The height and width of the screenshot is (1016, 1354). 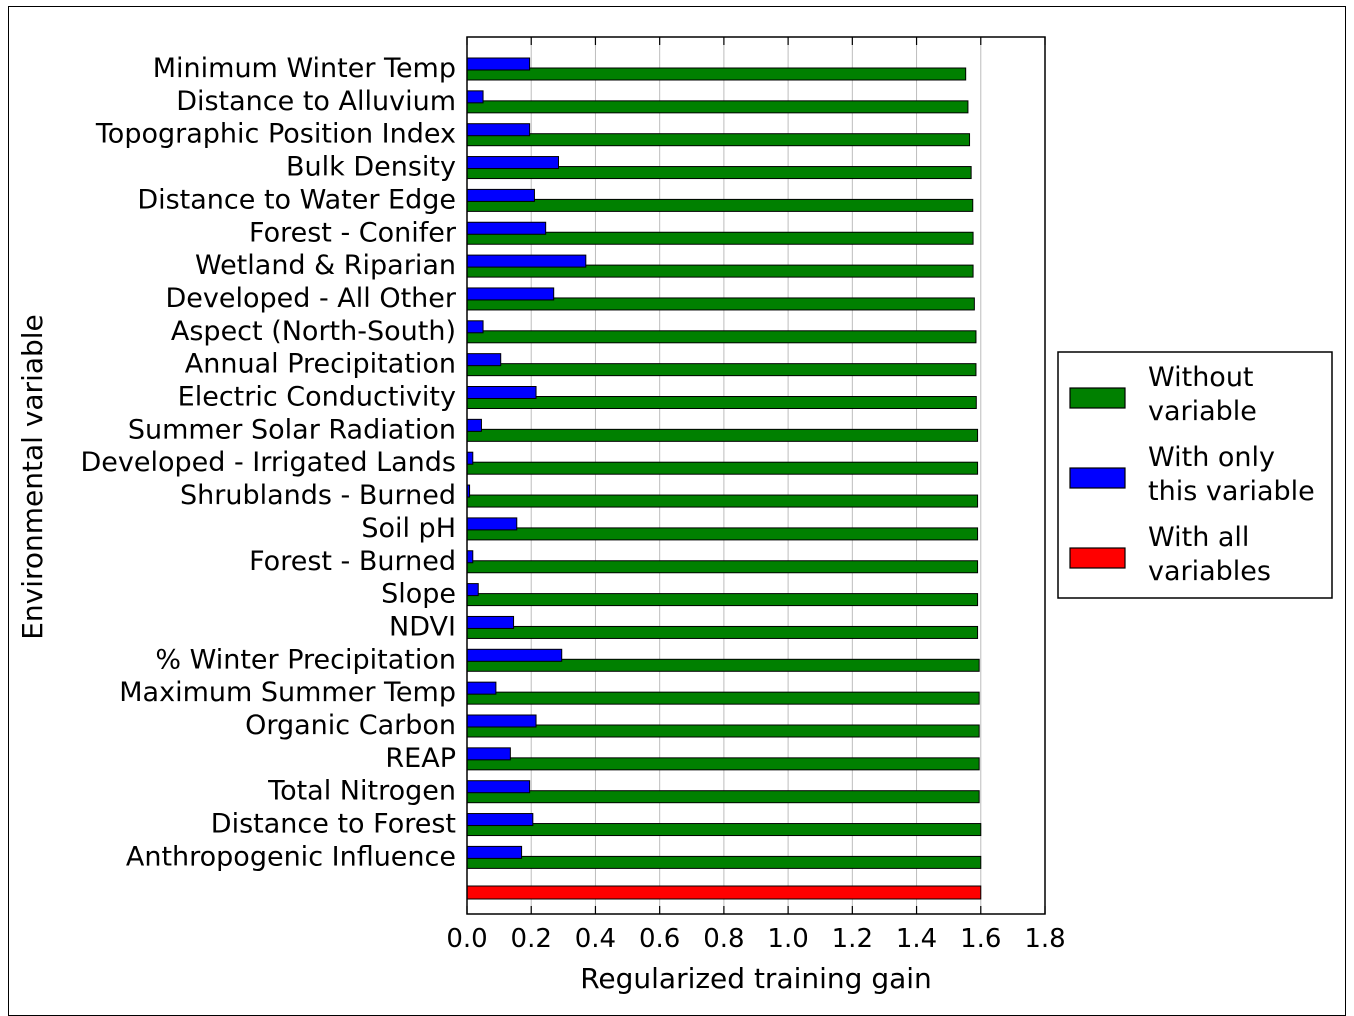 I want to click on category-label: Slope, so click(x=418, y=594).